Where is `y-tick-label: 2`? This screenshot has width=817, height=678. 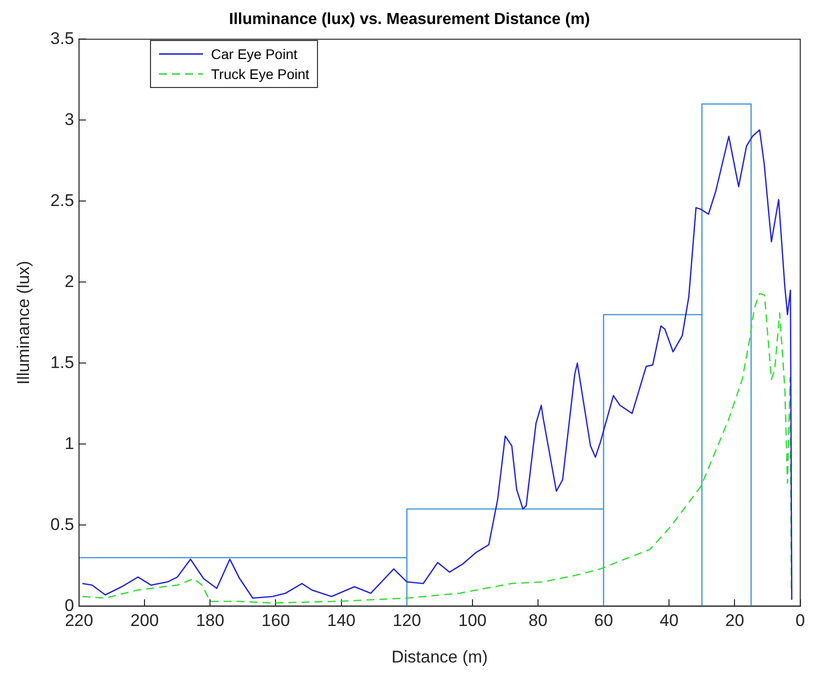 y-tick-label: 2 is located at coordinates (69, 281).